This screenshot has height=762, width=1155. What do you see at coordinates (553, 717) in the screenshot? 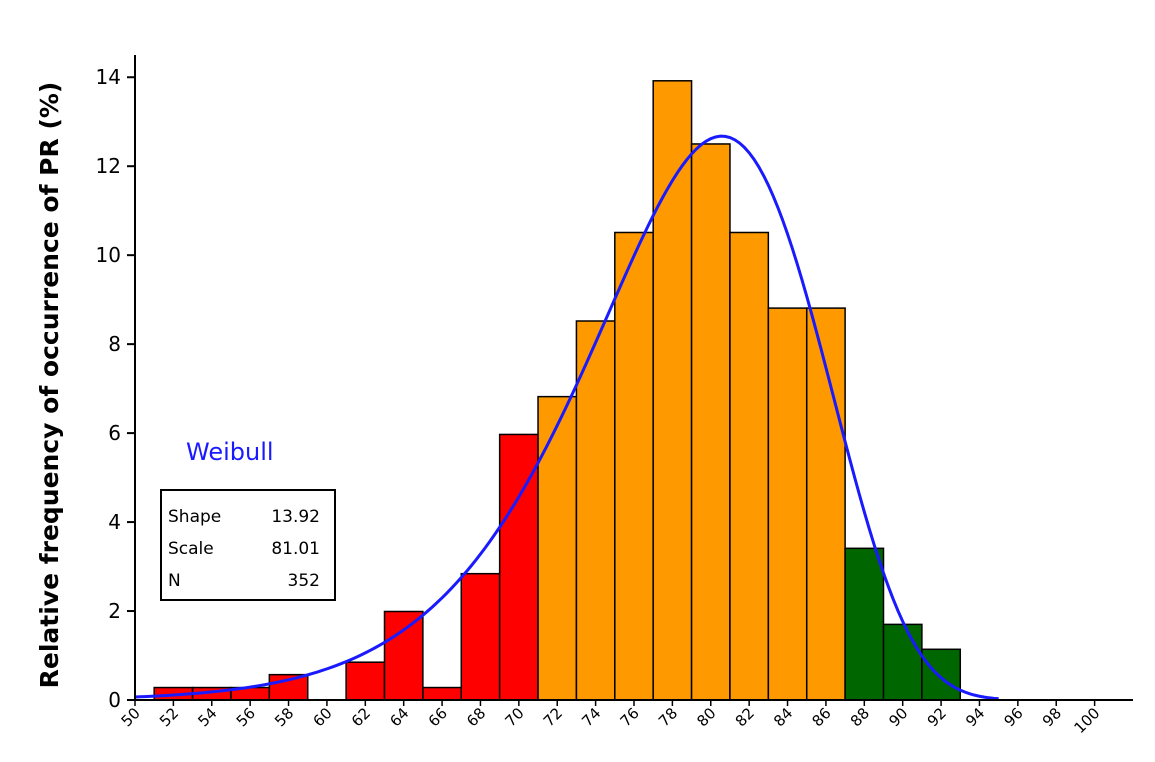
I see `x-tick-label: 72` at bounding box center [553, 717].